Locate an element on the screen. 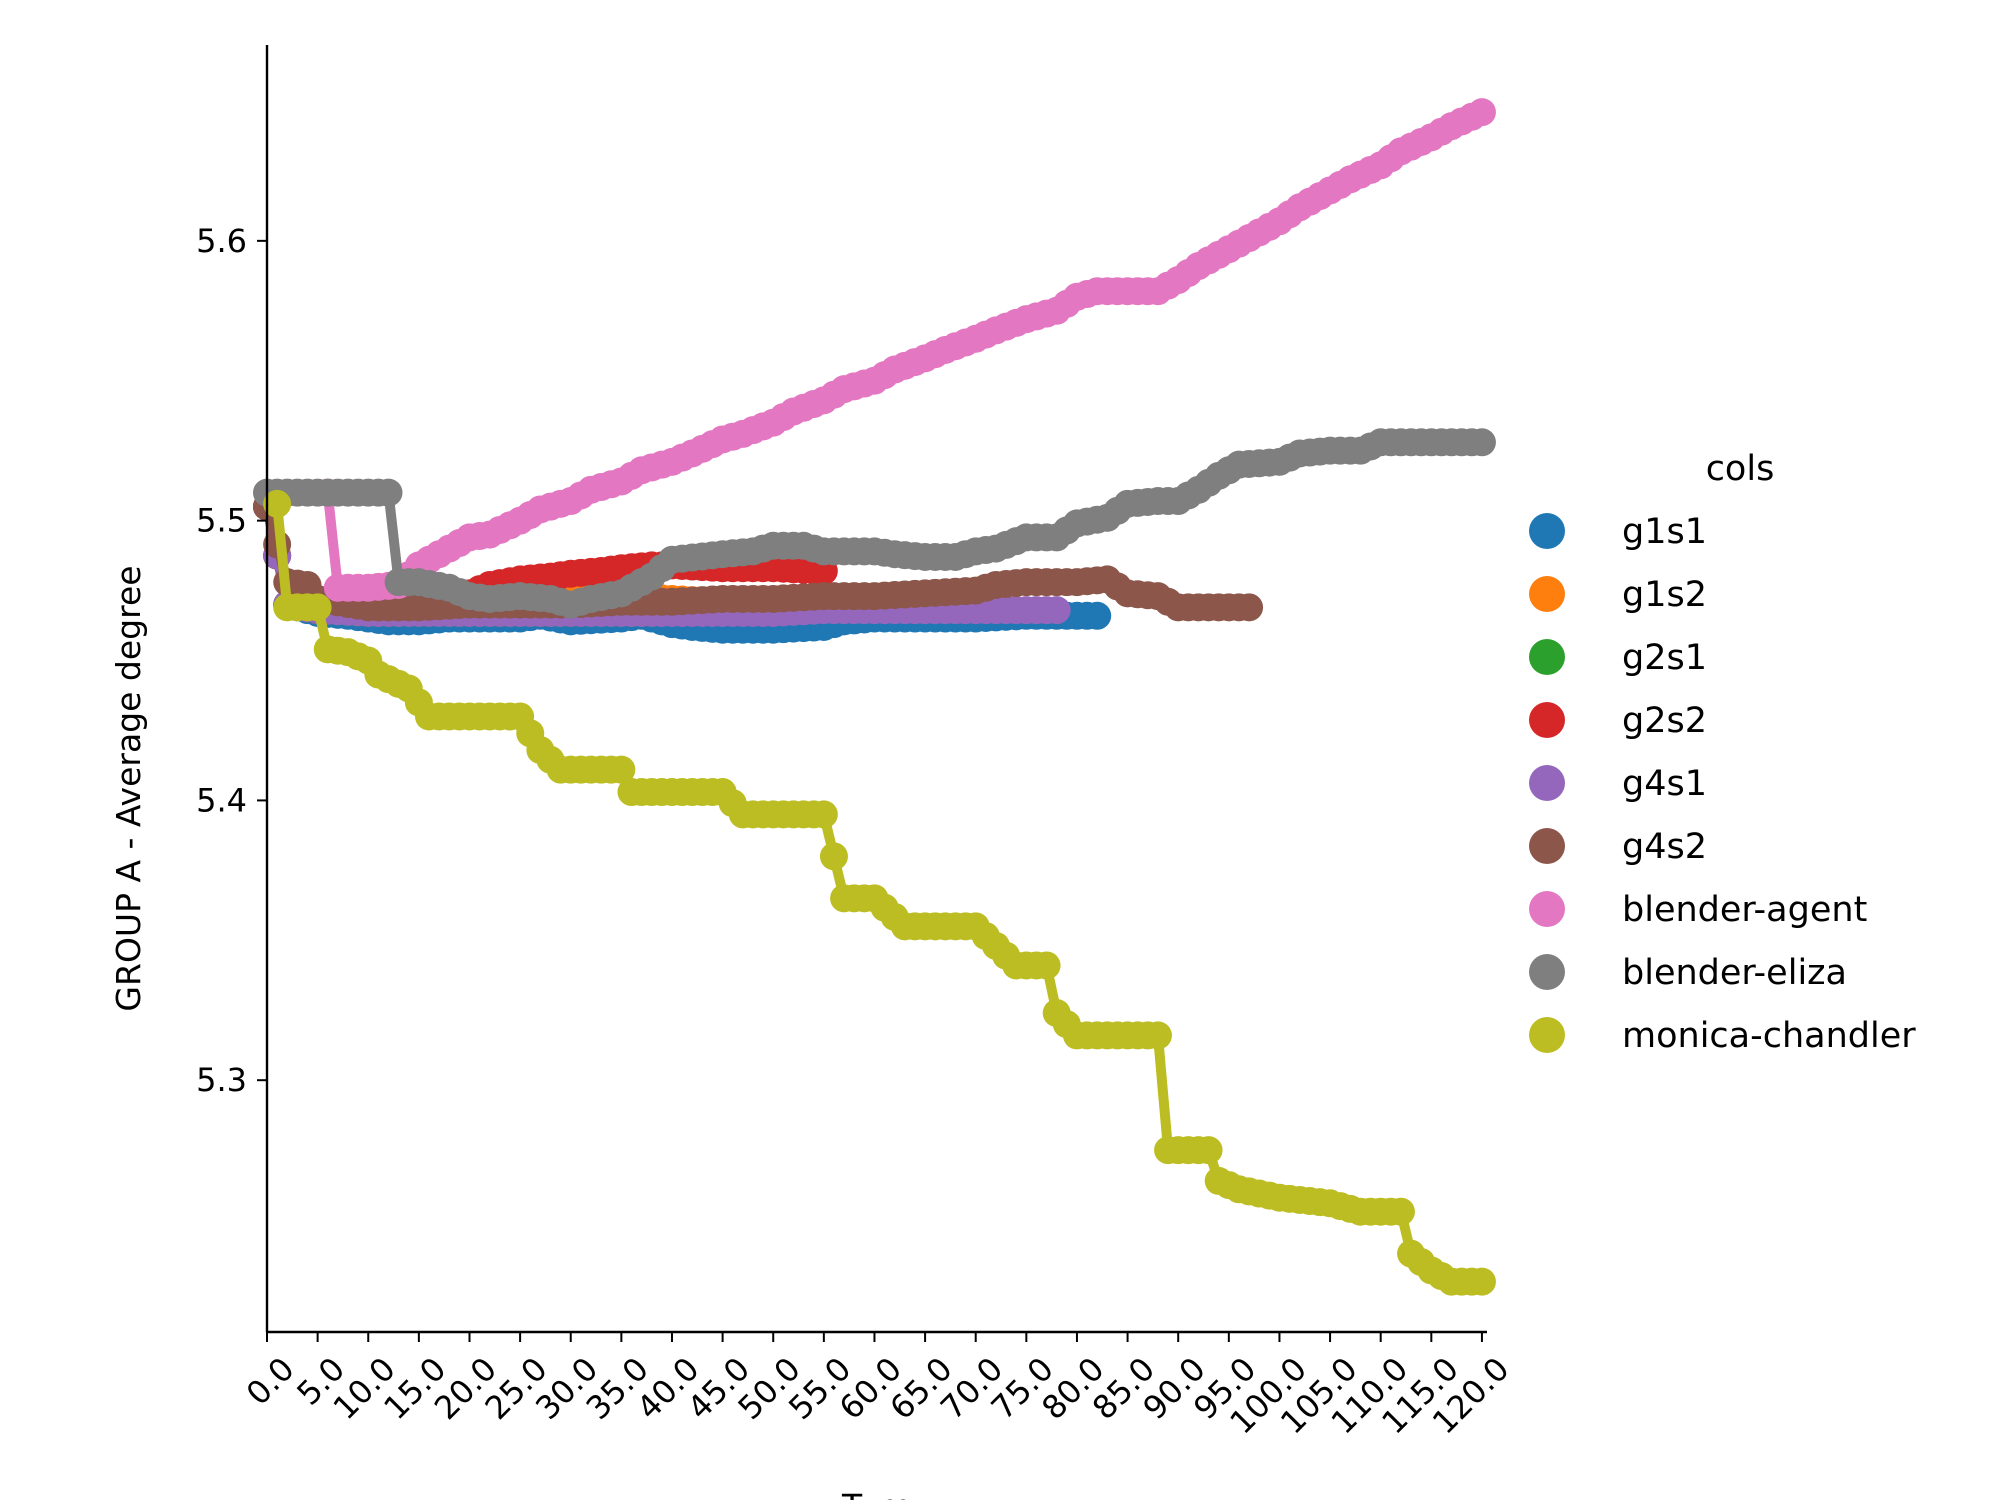  legend-item-g4s2: g4s2 is located at coordinates (1618, 847).